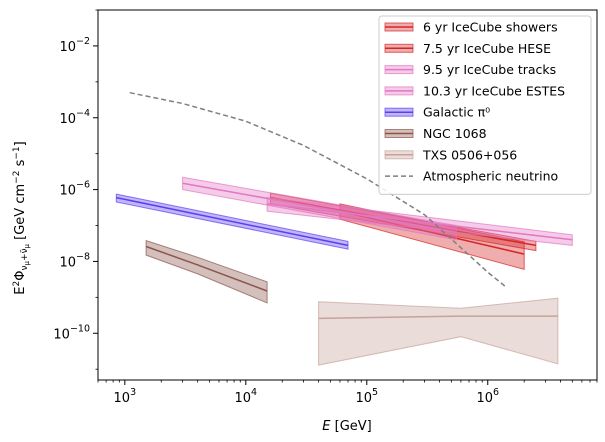 Image resolution: width=605 pixels, height=442 pixels. Describe the element at coordinates (232, 221) in the screenshot. I see `series-line-galactic` at that location.